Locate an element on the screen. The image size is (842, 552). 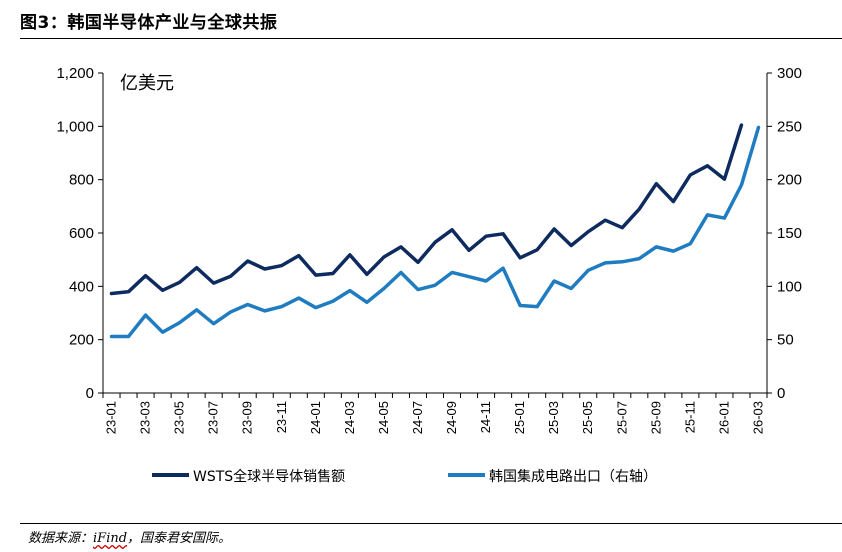
x-tick-label: 25-11 is located at coordinates (689, 417).